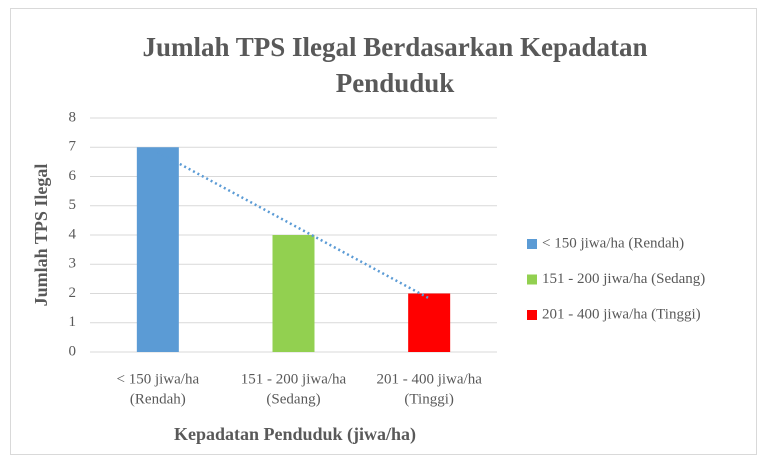  What do you see at coordinates (428, 399) in the screenshot?
I see `x-tick-label: (Tinggi)` at bounding box center [428, 399].